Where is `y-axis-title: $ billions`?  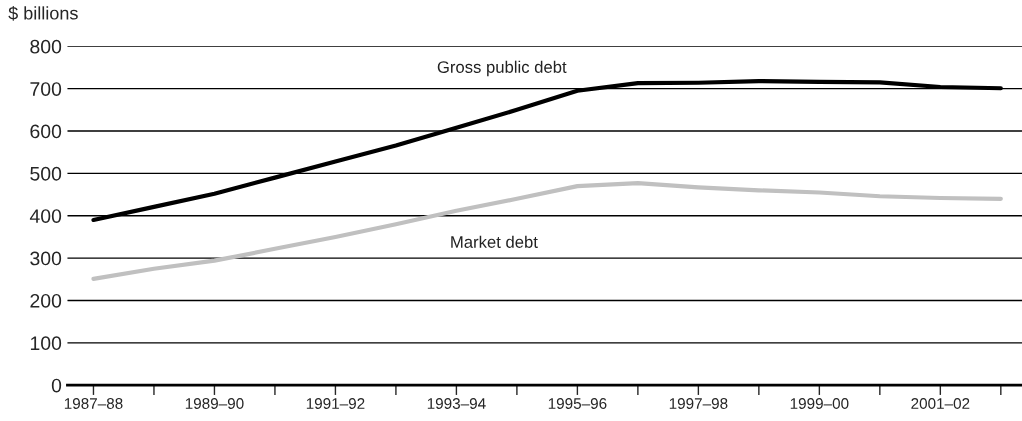
y-axis-title: $ billions is located at coordinates (43, 13).